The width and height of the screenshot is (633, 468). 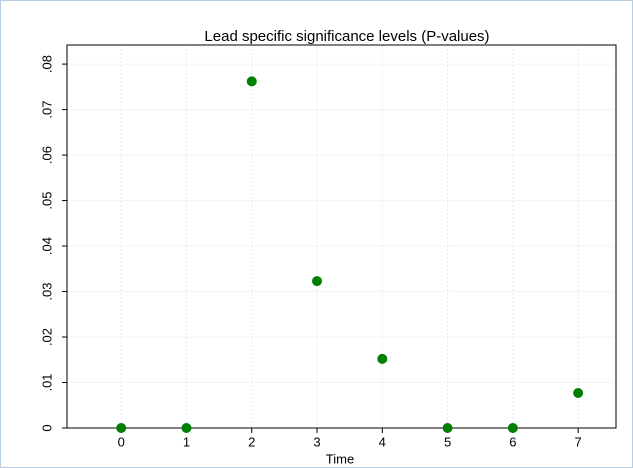 What do you see at coordinates (121, 441) in the screenshot?
I see `x-tick-label: 0` at bounding box center [121, 441].